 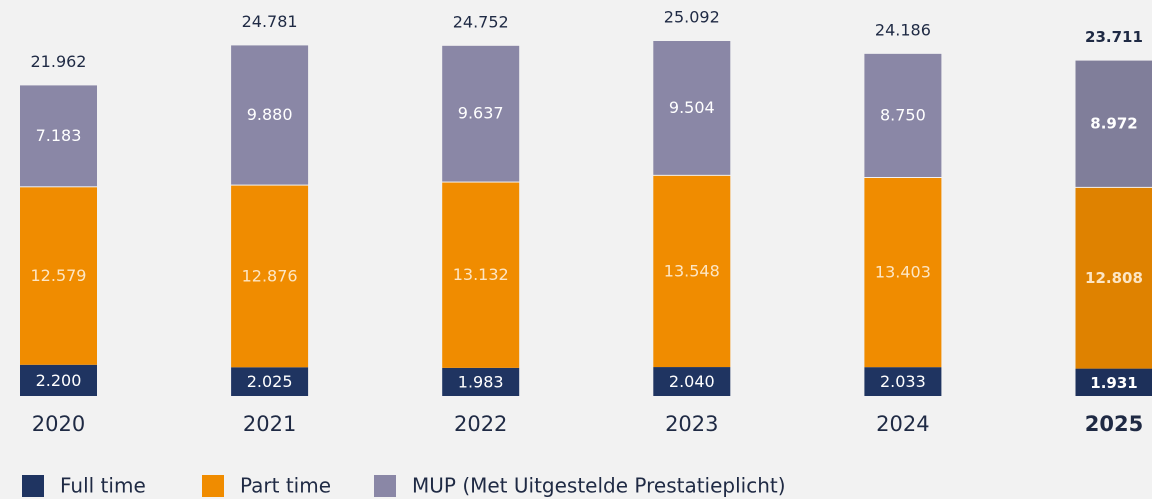 I want to click on total-label: 21.962, so click(x=59, y=61).